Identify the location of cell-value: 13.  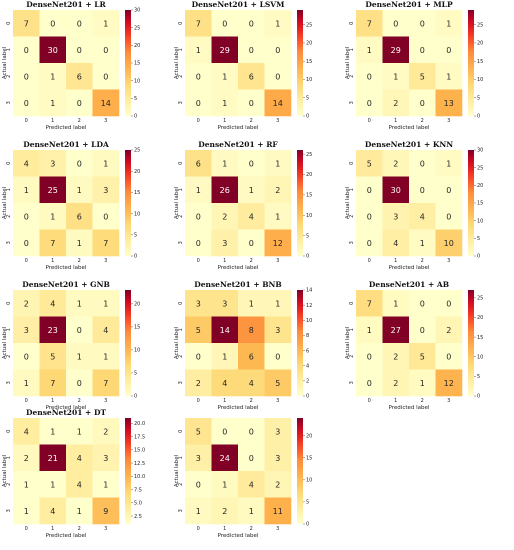
(449, 103).